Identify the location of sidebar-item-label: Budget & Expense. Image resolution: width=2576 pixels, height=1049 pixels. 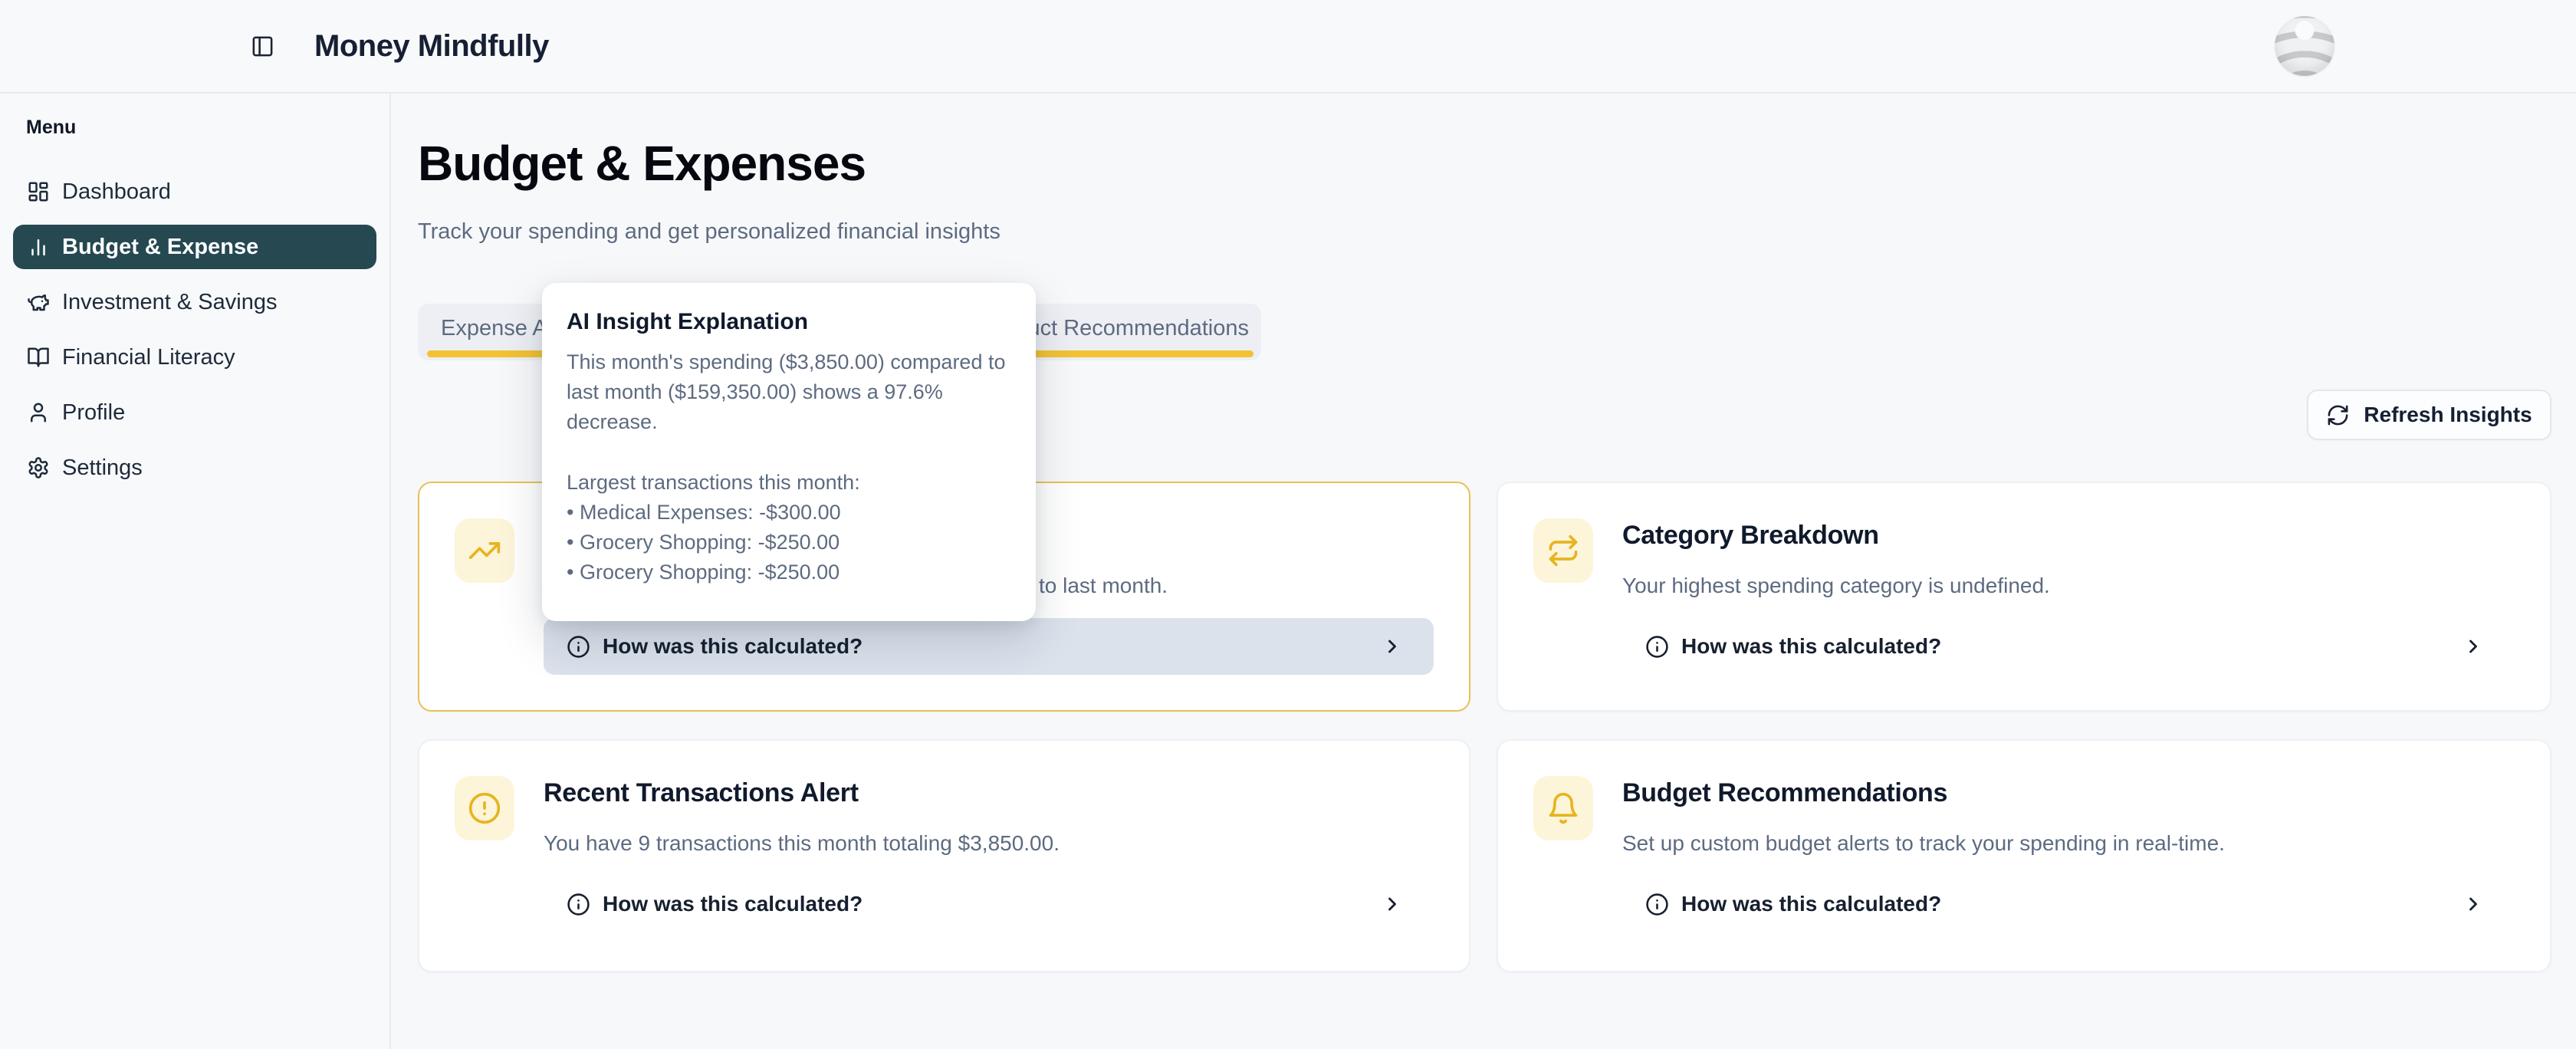
(161, 246).